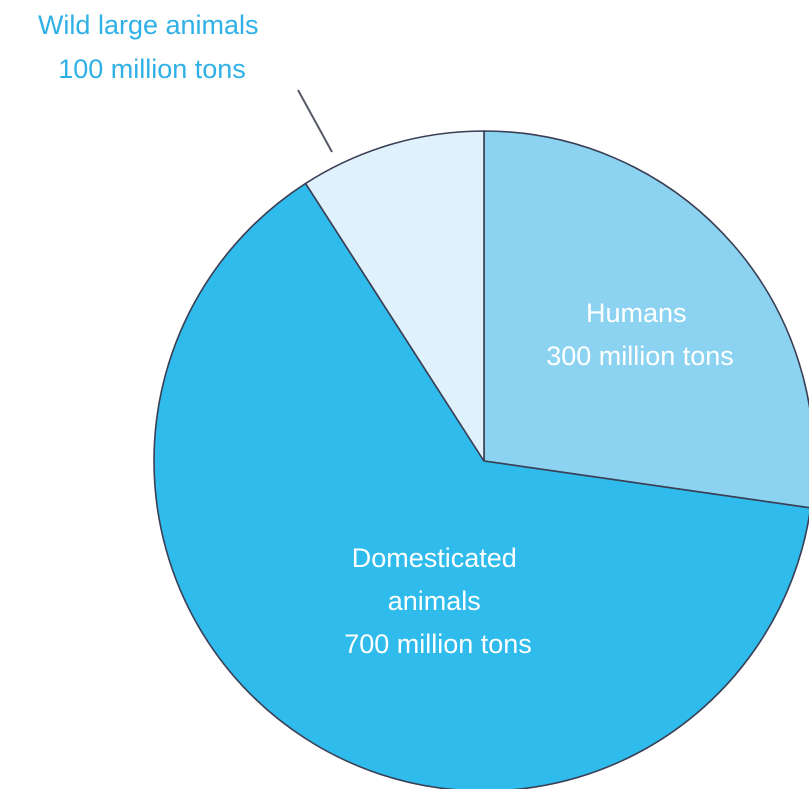  I want to click on slice-label-domesticated-line-3: 700 million tons, so click(438, 644).